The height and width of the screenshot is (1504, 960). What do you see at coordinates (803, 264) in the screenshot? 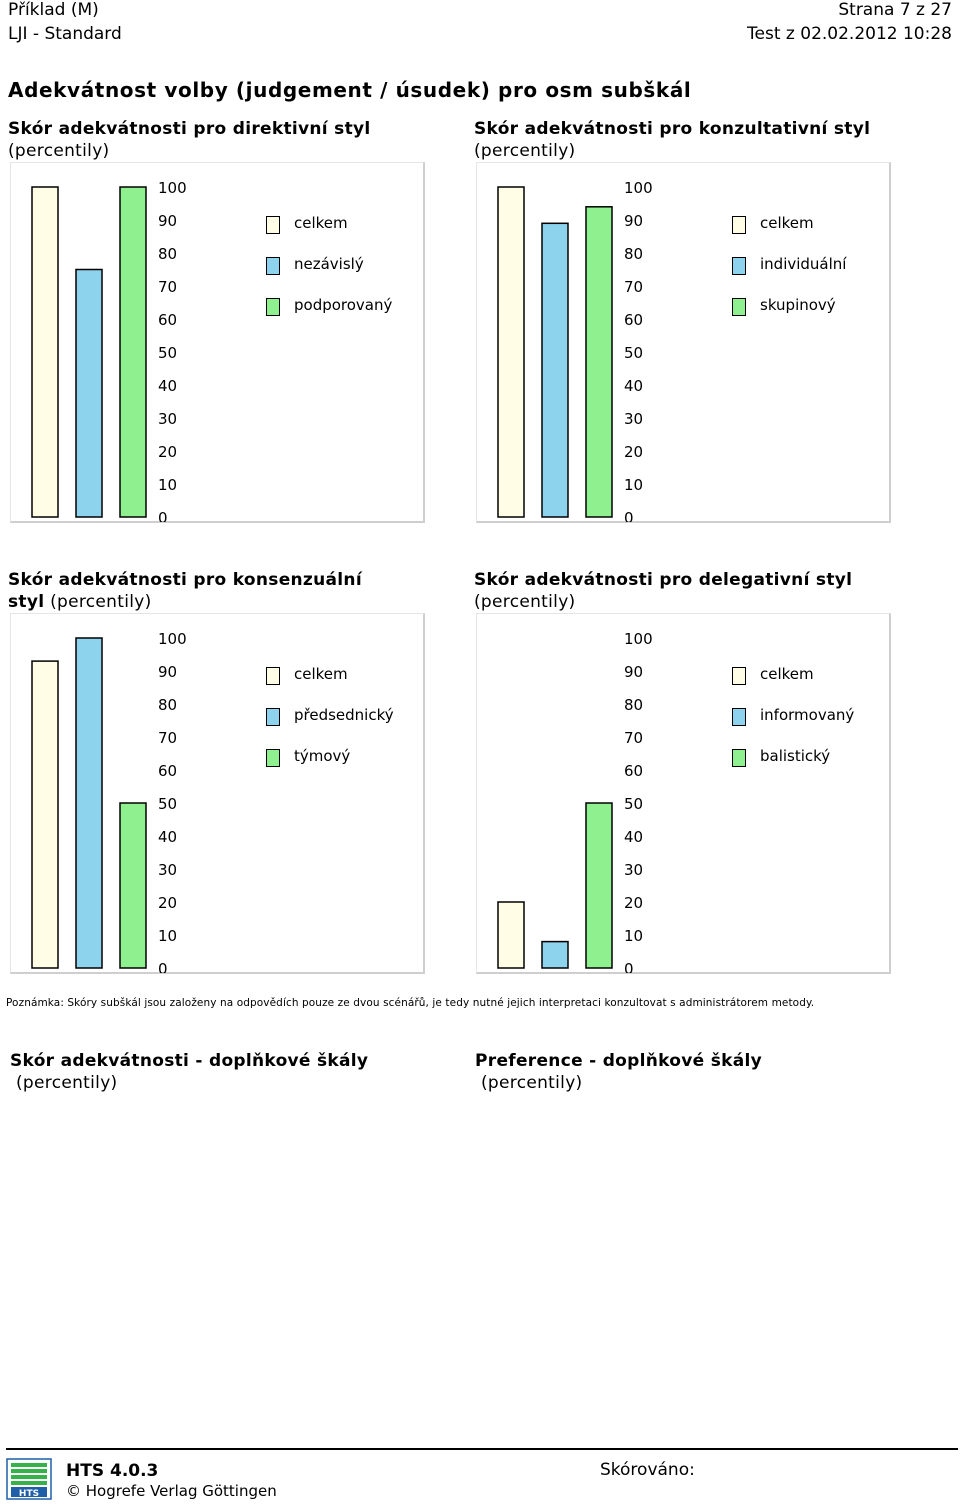
I see `legend-label: individuální` at bounding box center [803, 264].